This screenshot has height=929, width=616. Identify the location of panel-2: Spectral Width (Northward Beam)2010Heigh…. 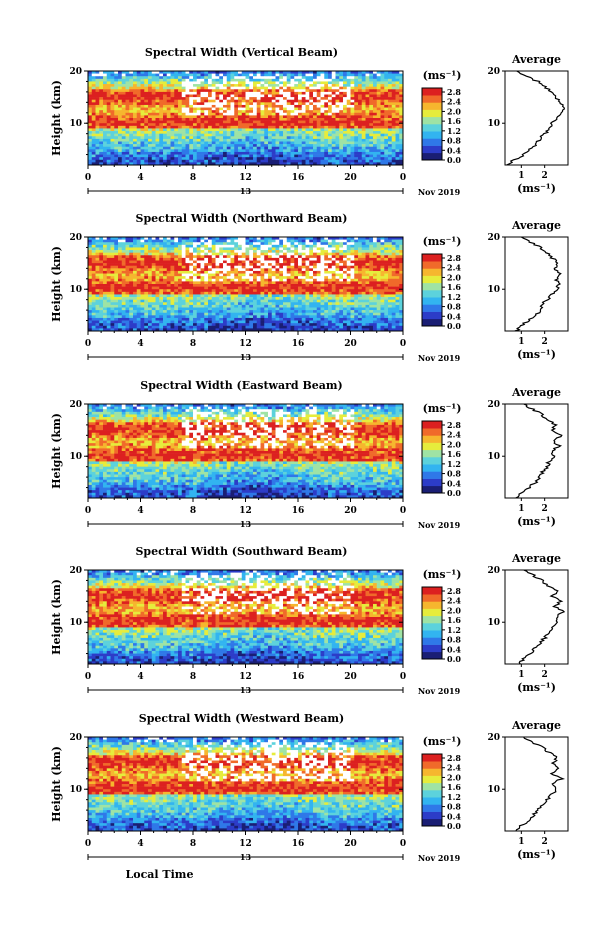
(309, 287).